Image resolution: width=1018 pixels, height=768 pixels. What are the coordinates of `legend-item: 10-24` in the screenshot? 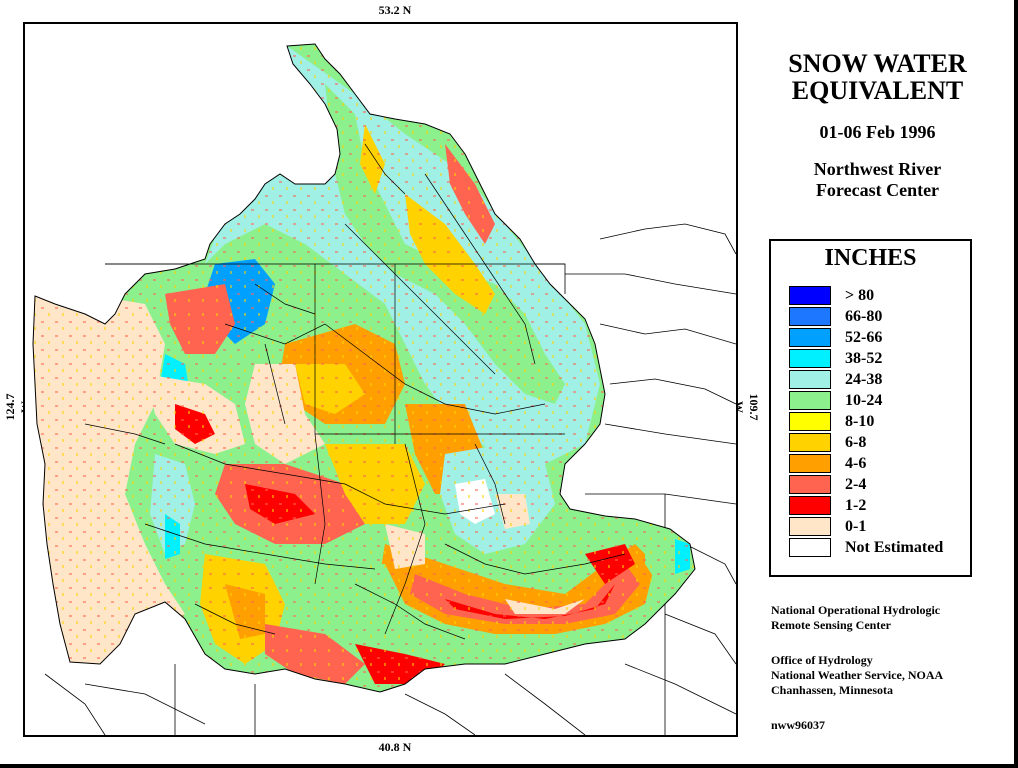 It's located at (835, 400).